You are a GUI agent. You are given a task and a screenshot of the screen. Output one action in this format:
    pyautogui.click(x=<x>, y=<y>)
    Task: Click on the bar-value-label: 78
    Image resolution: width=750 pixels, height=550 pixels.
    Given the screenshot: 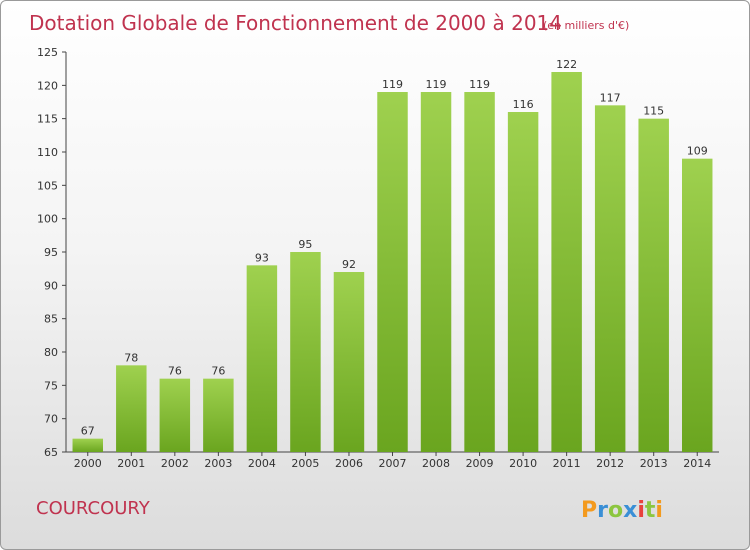 What is the action you would take?
    pyautogui.click(x=131, y=357)
    